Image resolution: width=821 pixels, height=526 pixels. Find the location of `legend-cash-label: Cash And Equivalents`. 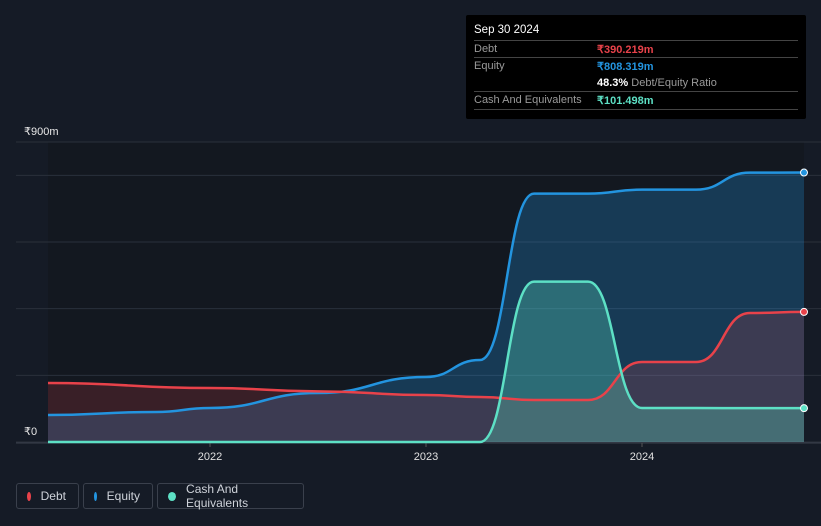

legend-cash-label: Cash And Equivalents is located at coordinates (217, 496).